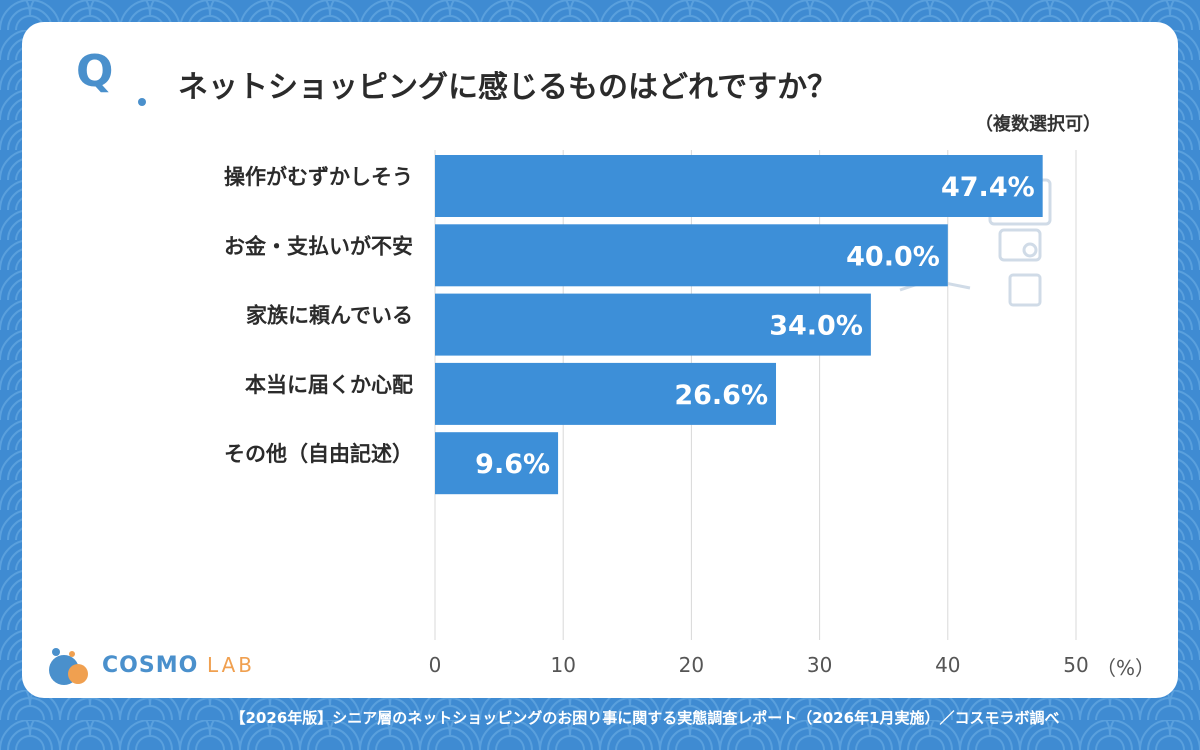  Describe the element at coordinates (150, 665) in the screenshot. I see `logo-name: COSMO` at that location.